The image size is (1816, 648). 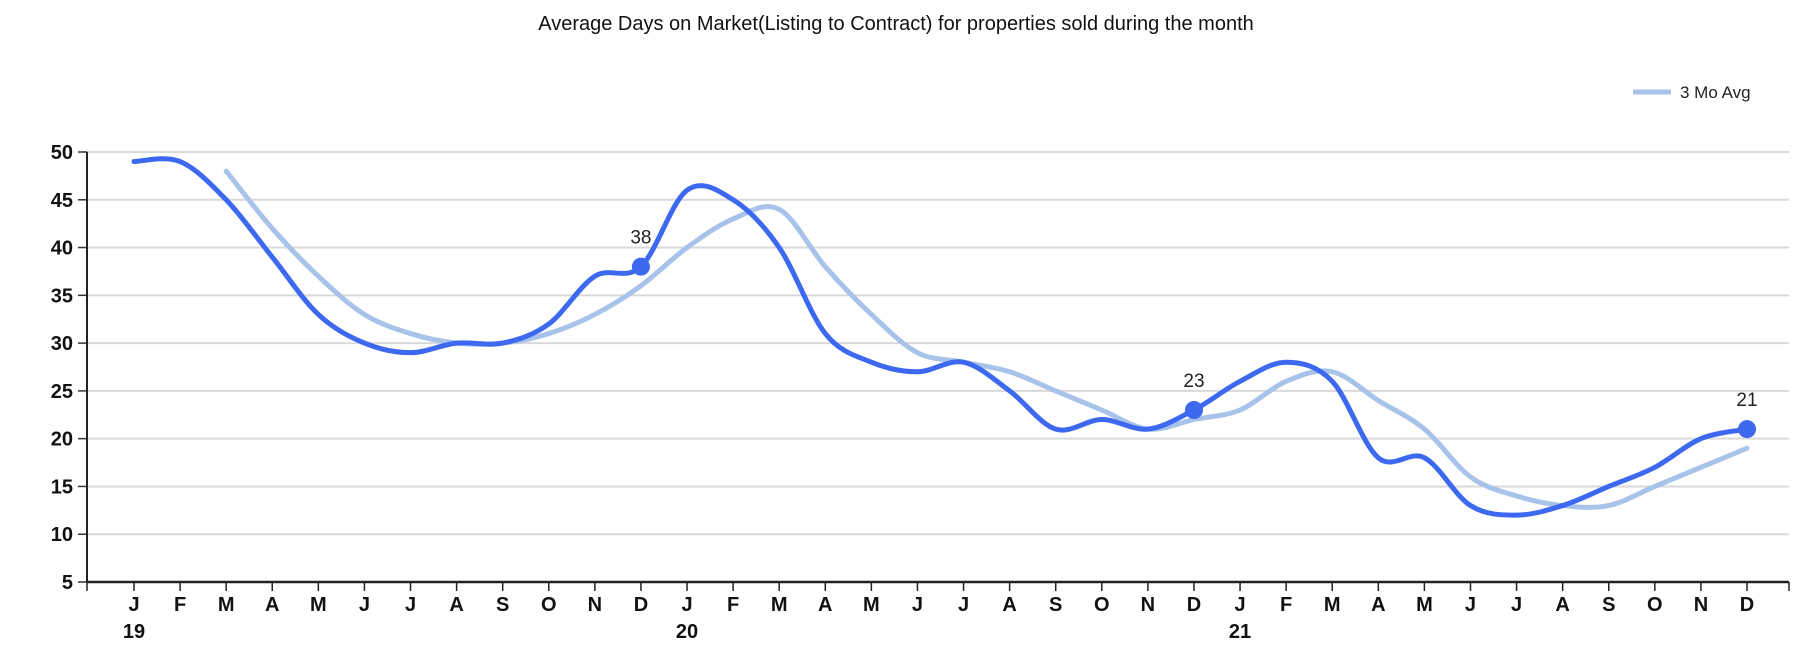 What do you see at coordinates (1193, 381) in the screenshot?
I see `data-label: 23` at bounding box center [1193, 381].